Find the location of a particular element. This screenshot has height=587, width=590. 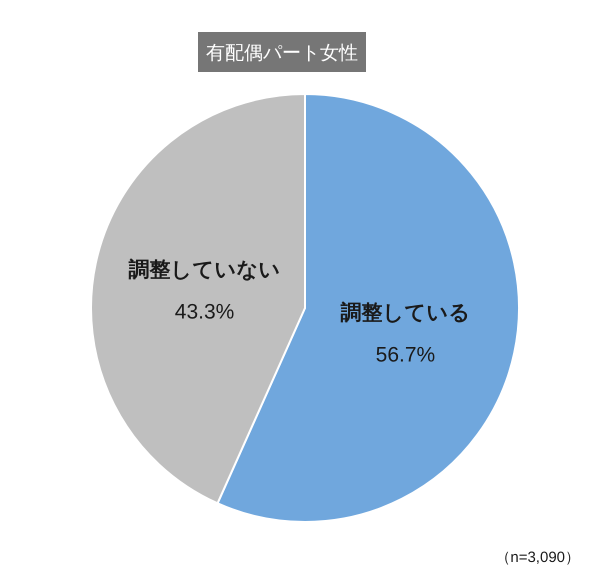

title: 有配偶パート女性 is located at coordinates (282, 52).